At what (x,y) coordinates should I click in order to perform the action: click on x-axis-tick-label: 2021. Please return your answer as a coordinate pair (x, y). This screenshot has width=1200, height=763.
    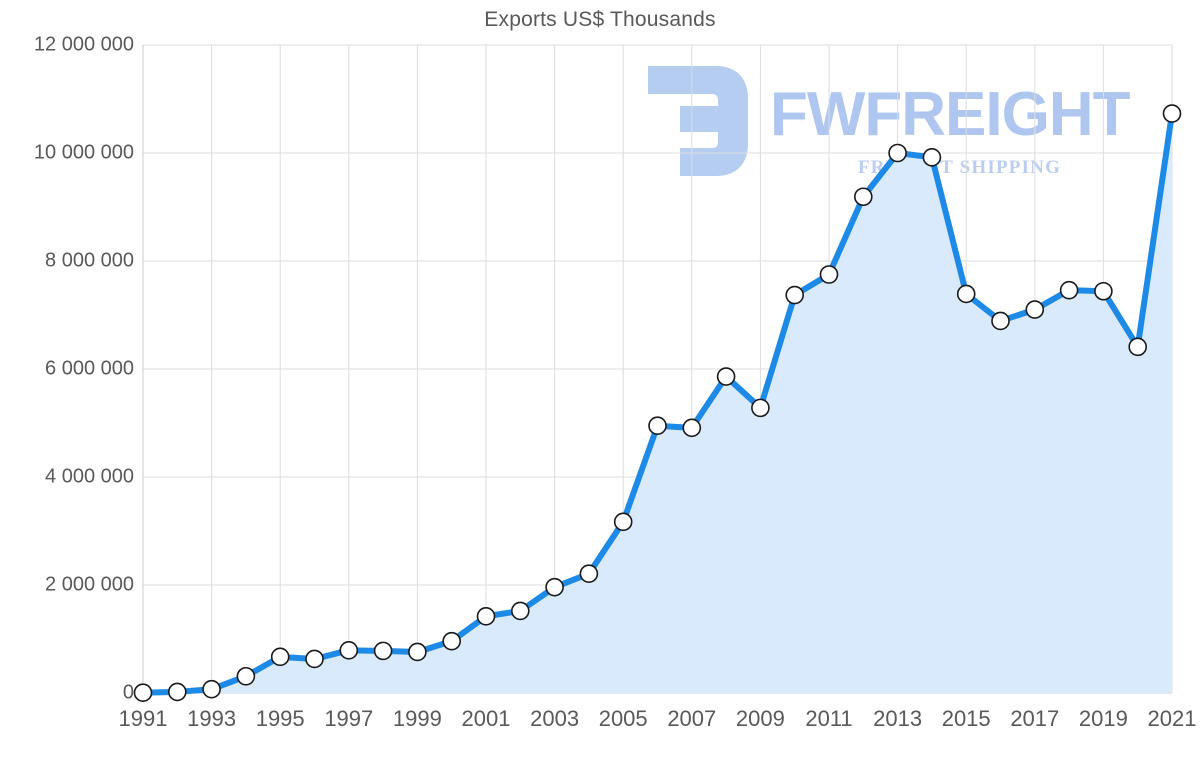
    Looking at the image, I should click on (1172, 718).